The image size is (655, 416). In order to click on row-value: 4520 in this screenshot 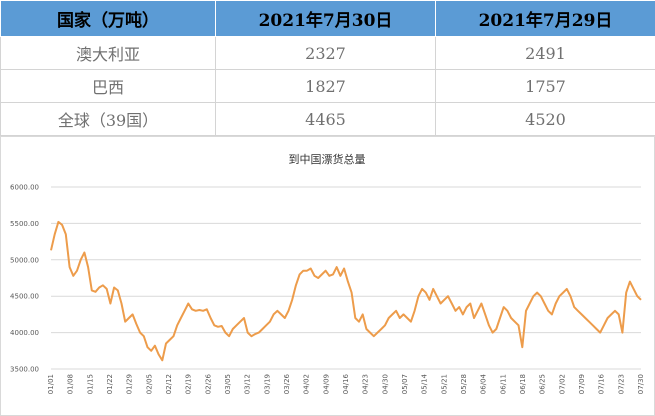, I will do `click(545, 119)`.